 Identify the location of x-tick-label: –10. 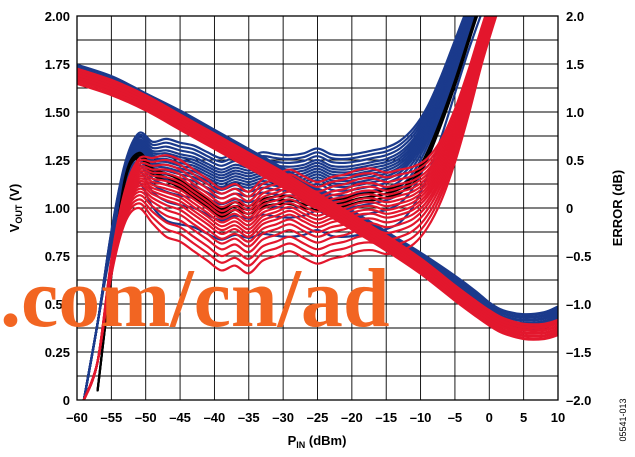
(421, 417).